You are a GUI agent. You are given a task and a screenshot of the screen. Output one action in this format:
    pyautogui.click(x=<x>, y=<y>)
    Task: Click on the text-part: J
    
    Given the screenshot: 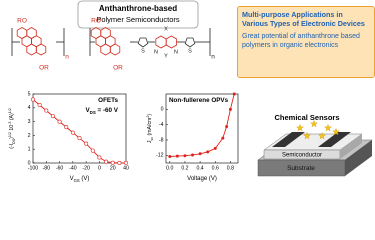 What is the action you would take?
    pyautogui.click(x=150, y=141)
    